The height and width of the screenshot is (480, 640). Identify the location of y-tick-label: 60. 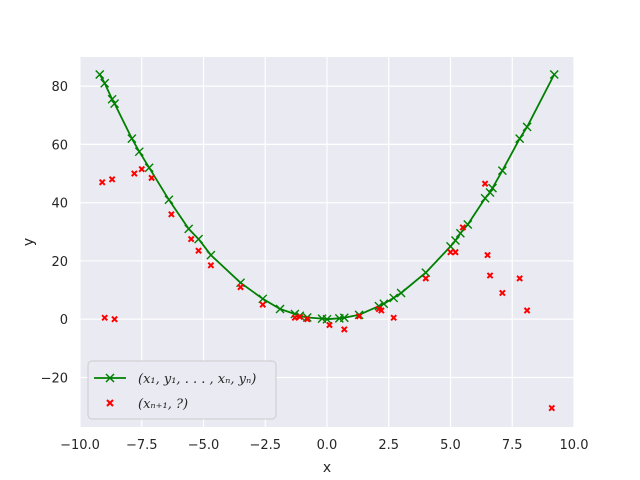
(59, 145).